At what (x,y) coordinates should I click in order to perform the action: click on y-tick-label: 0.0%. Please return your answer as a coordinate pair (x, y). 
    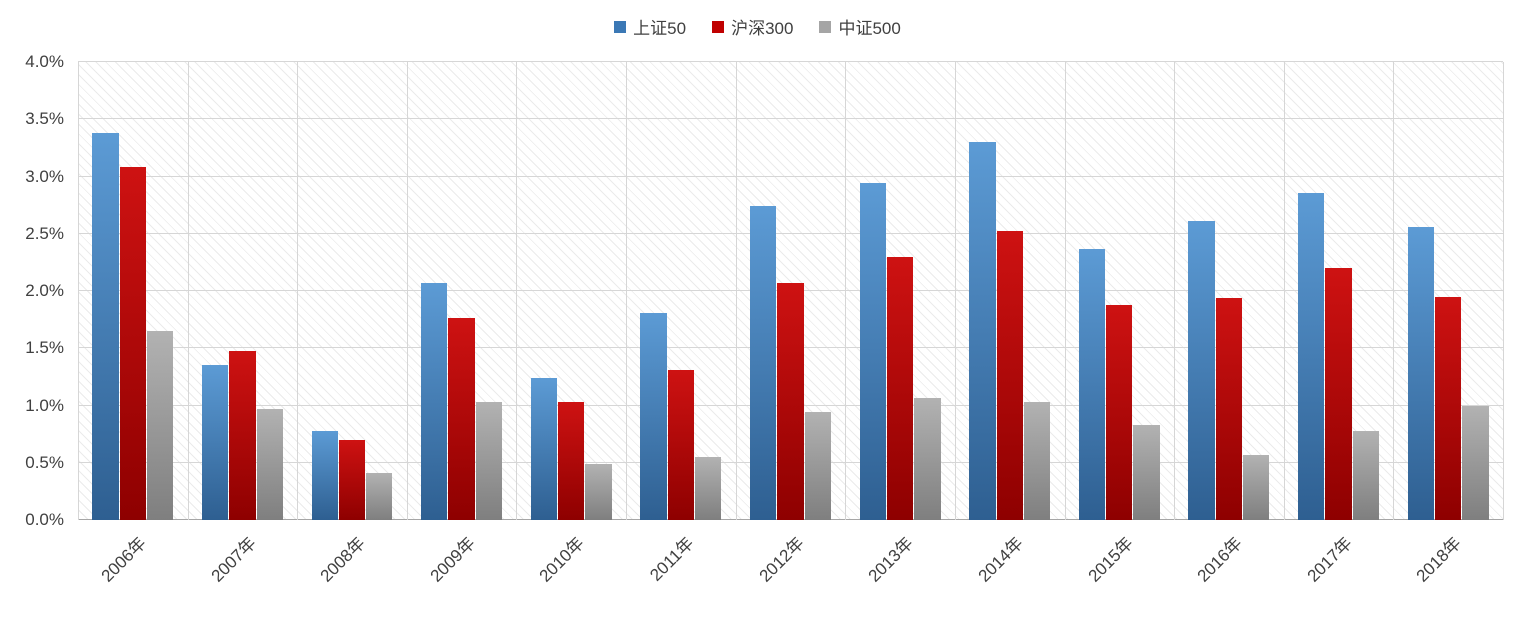
    Looking at the image, I should click on (44, 519).